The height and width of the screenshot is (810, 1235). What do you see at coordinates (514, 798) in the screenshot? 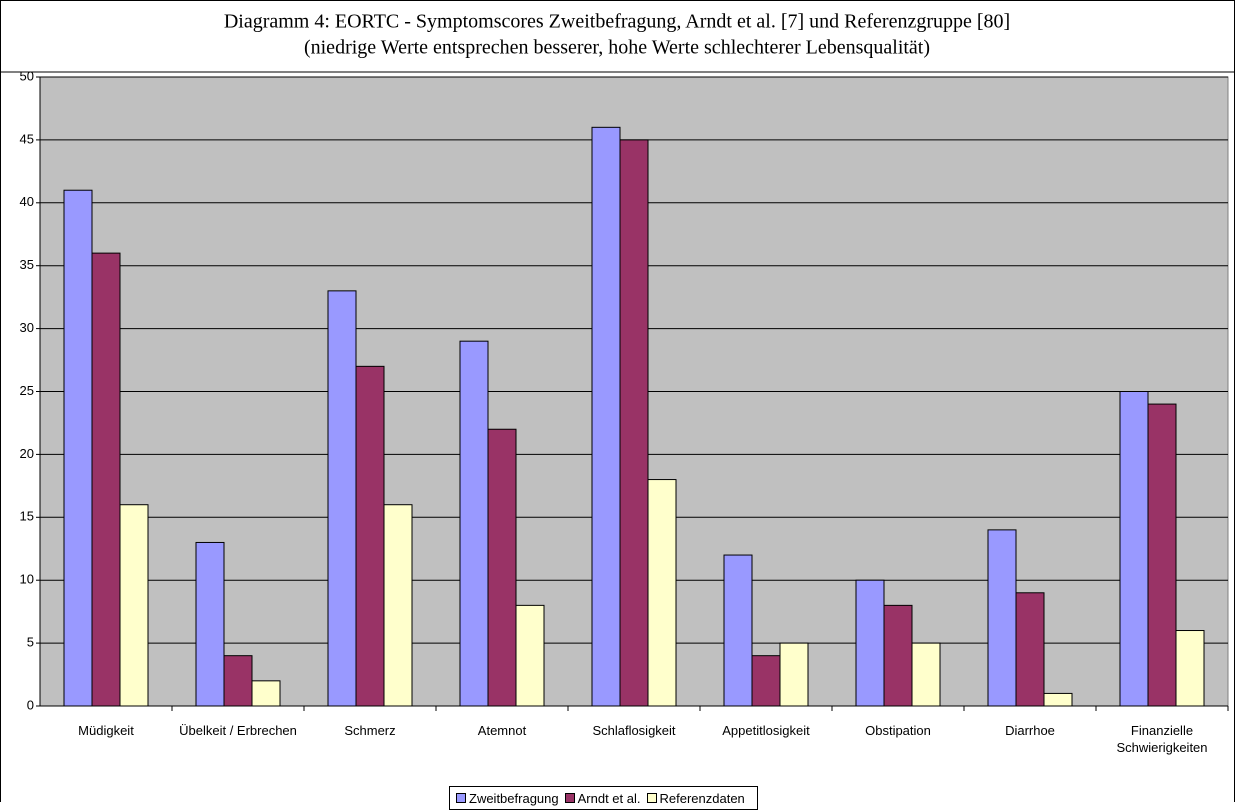
I see `legend-label: Zweitbefragung` at bounding box center [514, 798].